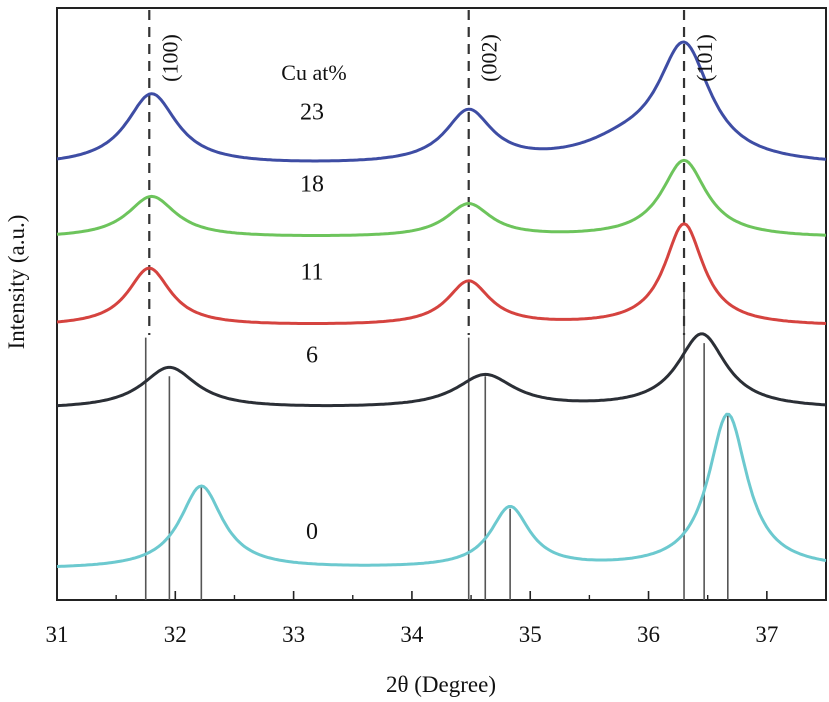 The width and height of the screenshot is (829, 702). What do you see at coordinates (175, 634) in the screenshot?
I see `x-tick-label-1: 32` at bounding box center [175, 634].